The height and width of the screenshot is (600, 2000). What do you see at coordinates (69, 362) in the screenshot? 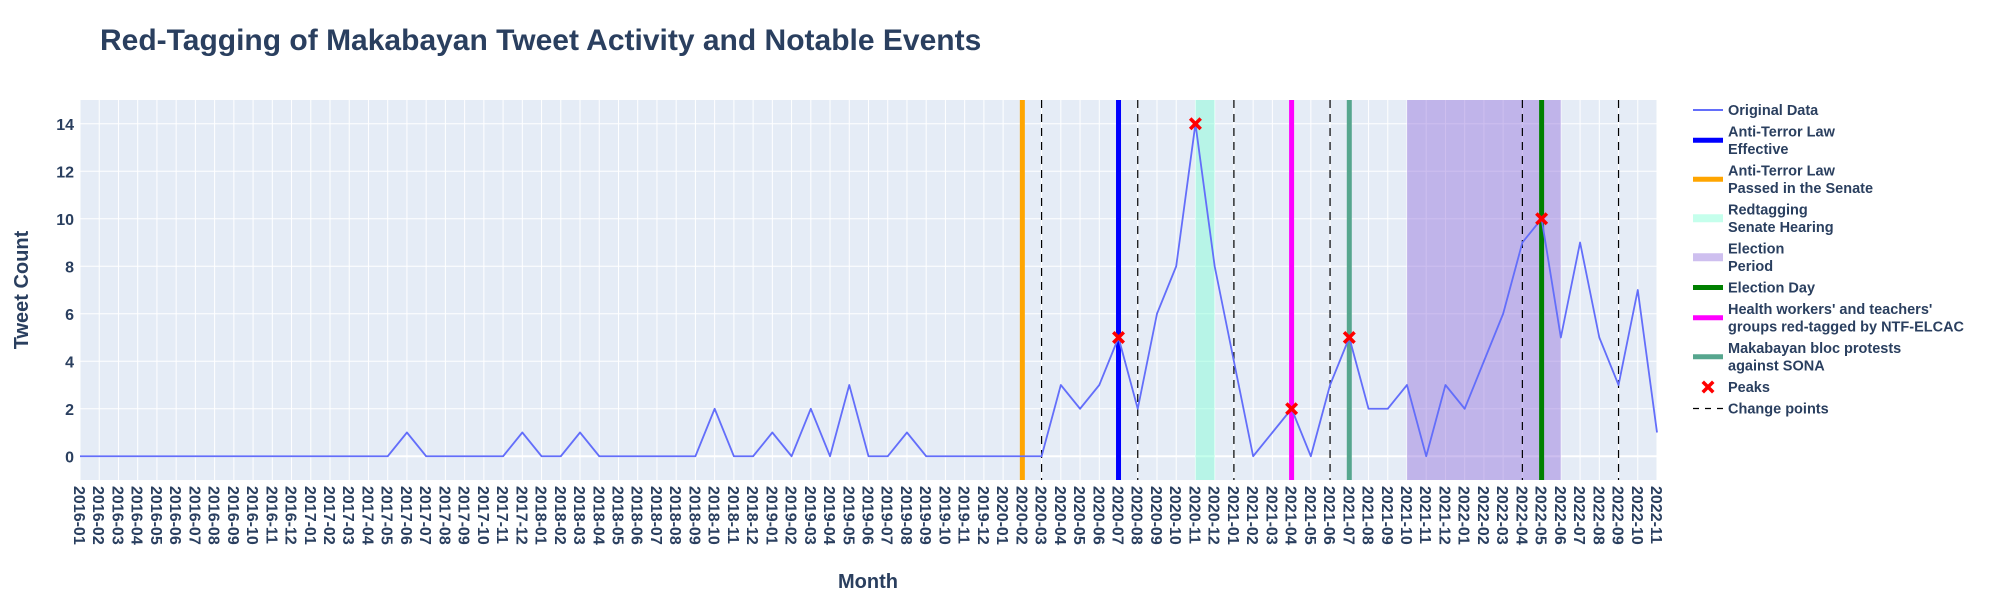
I see `y-tick-label: 4` at bounding box center [69, 362].